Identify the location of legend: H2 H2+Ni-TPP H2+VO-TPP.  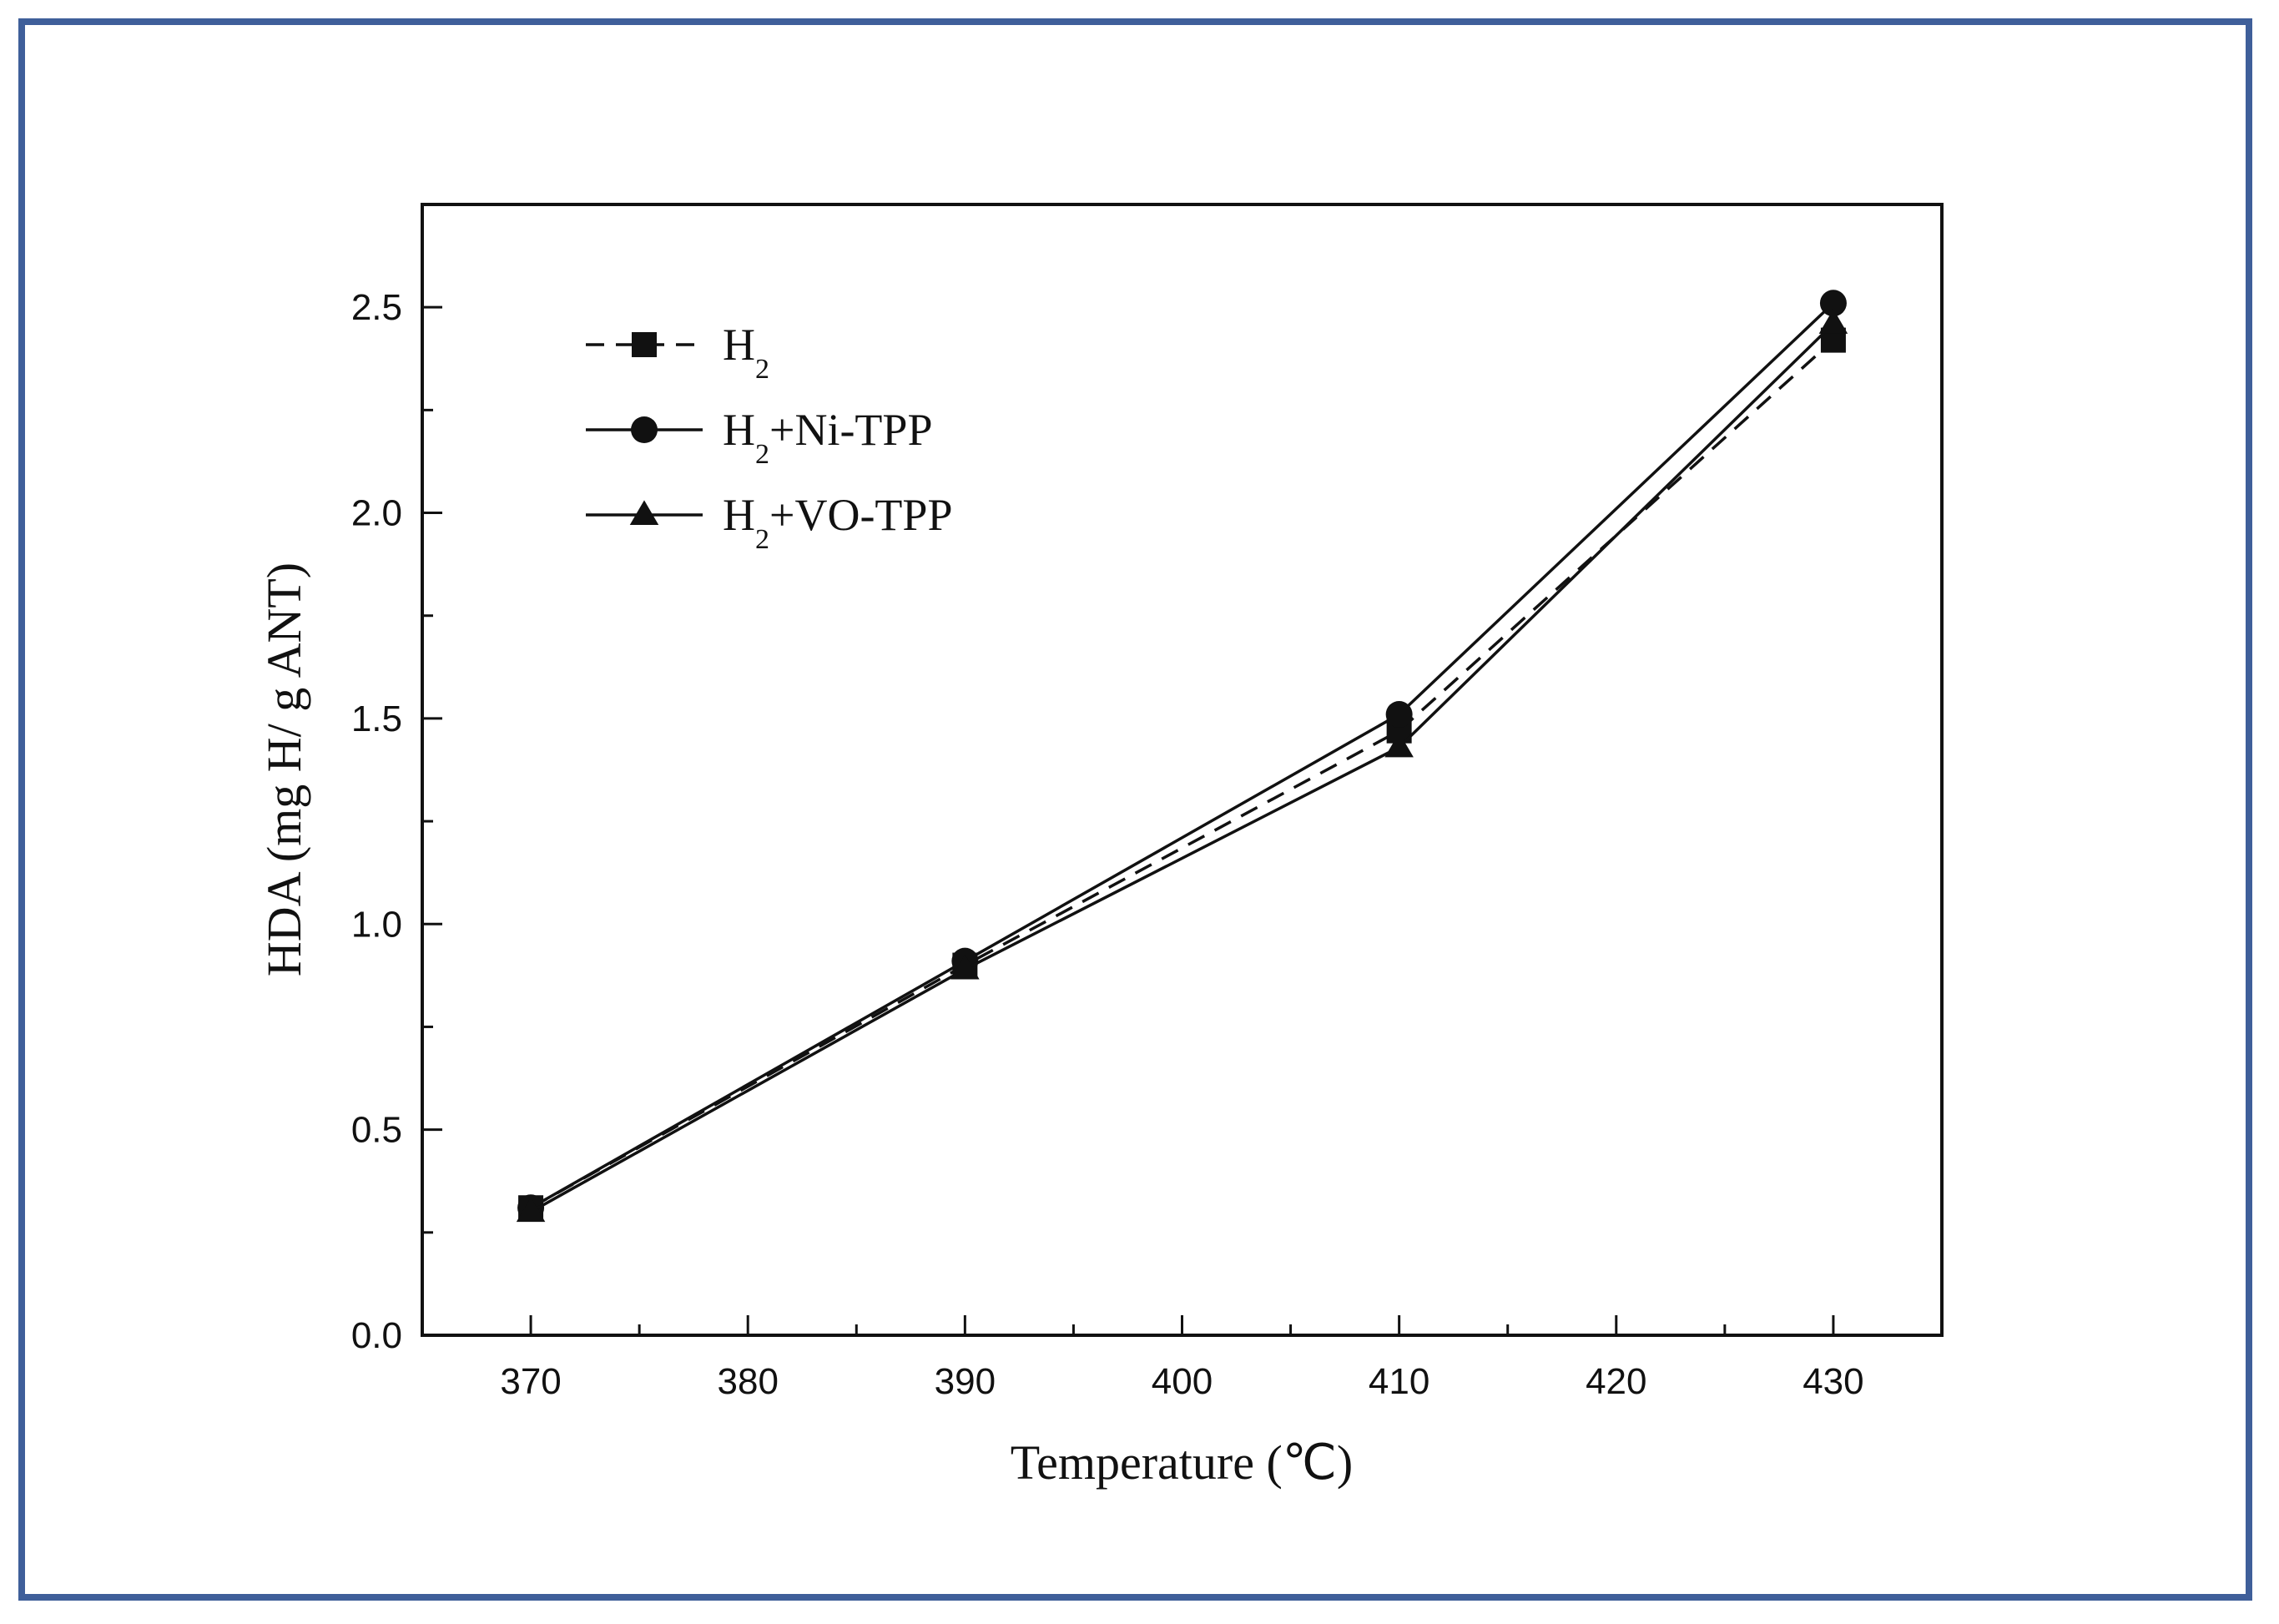
(769, 438).